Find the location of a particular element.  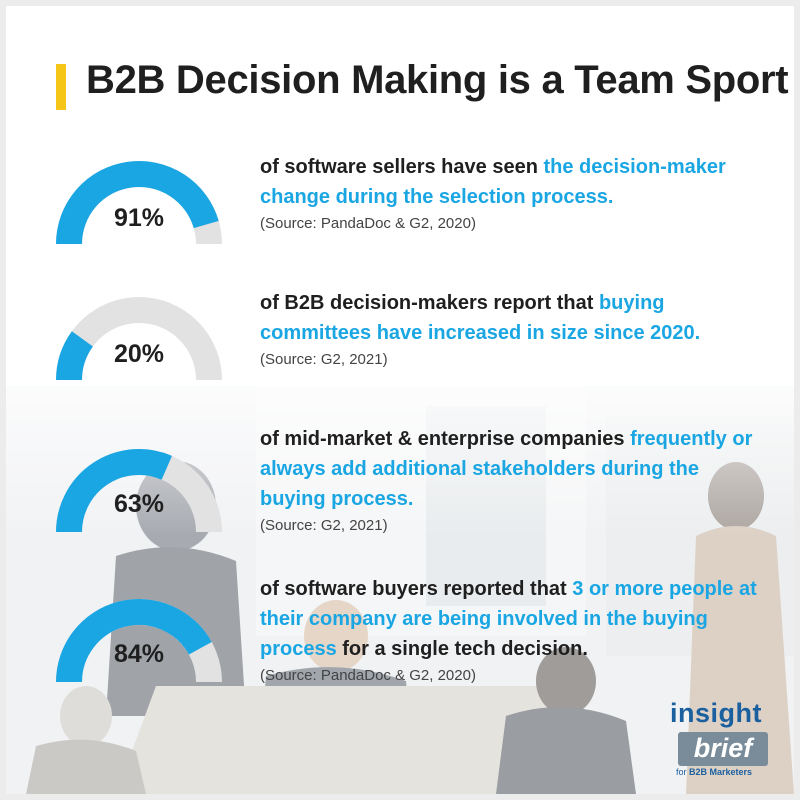

stat-text: of software sellers have seen is located at coordinates (402, 167).